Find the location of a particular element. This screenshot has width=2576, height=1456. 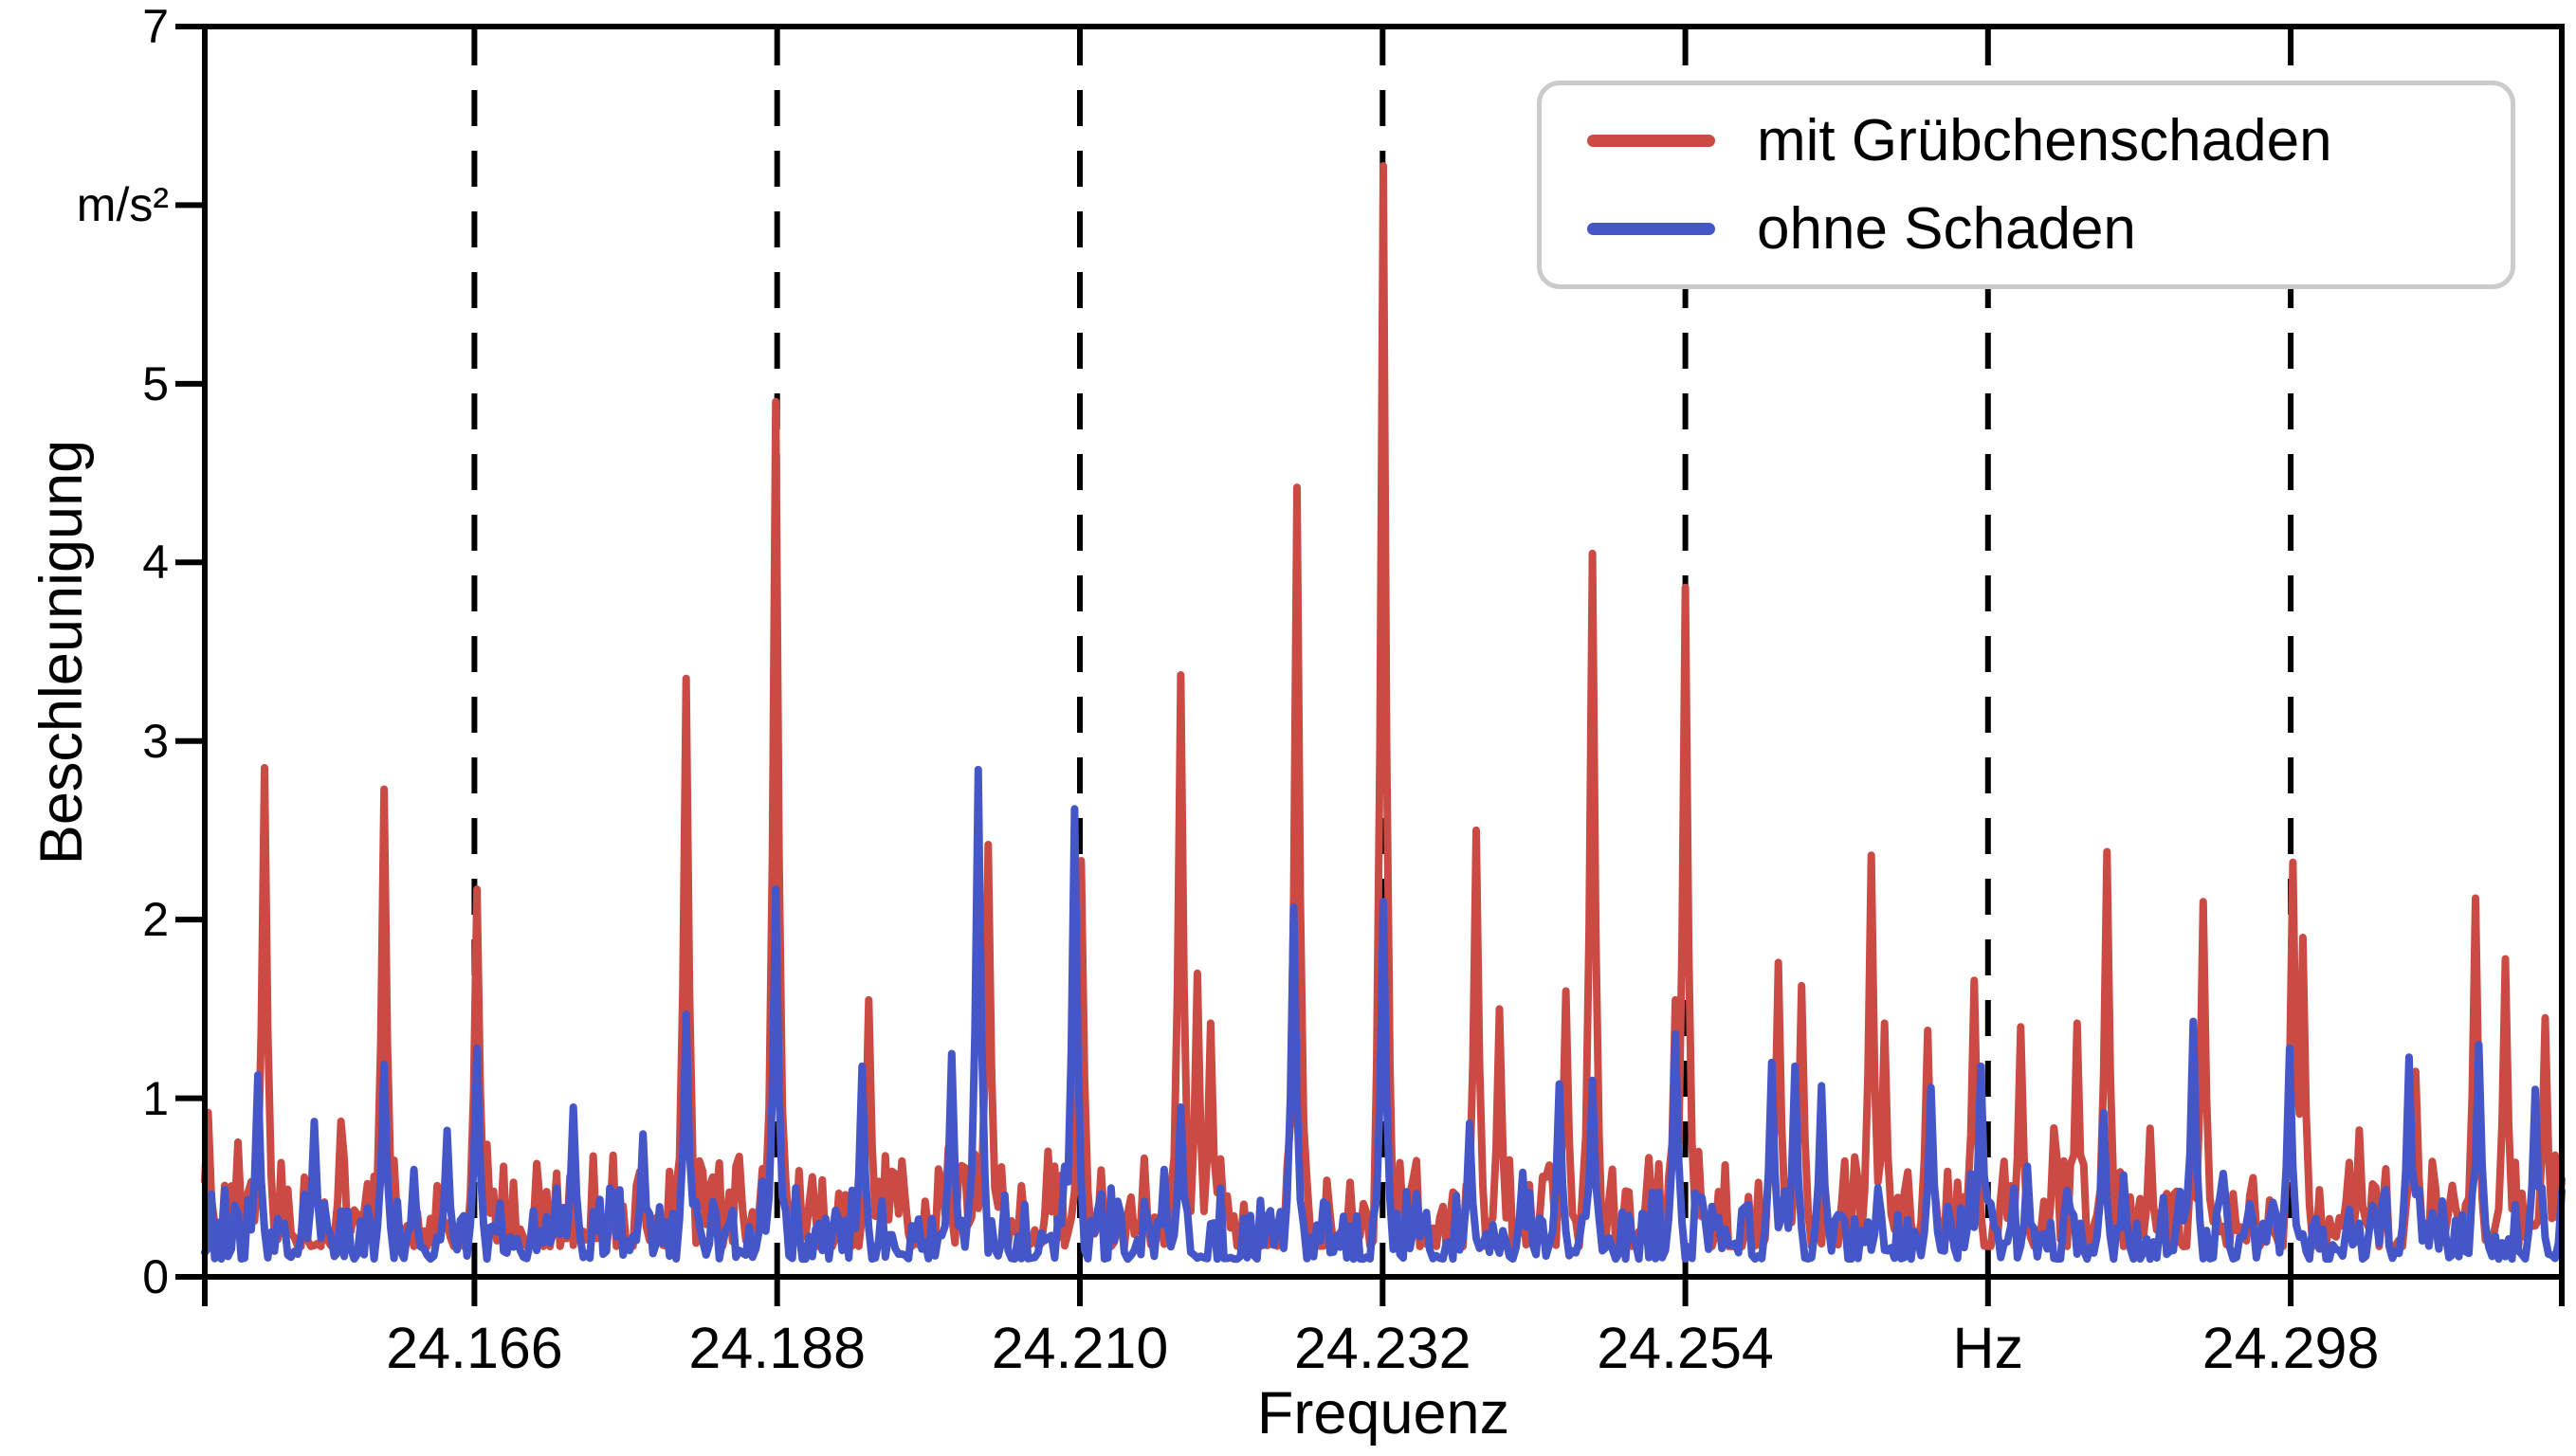

legend-label: ohne Schaden is located at coordinates (1946, 229).